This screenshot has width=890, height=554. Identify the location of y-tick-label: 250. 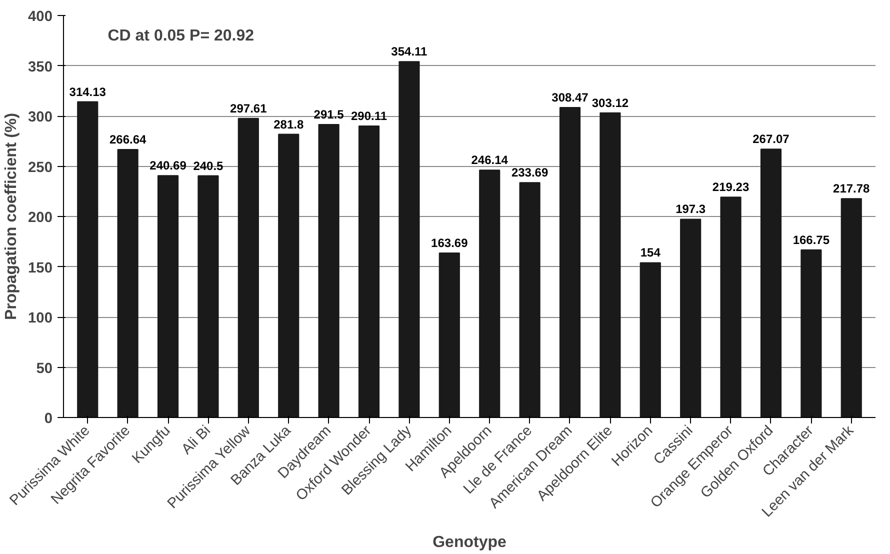
(40, 168).